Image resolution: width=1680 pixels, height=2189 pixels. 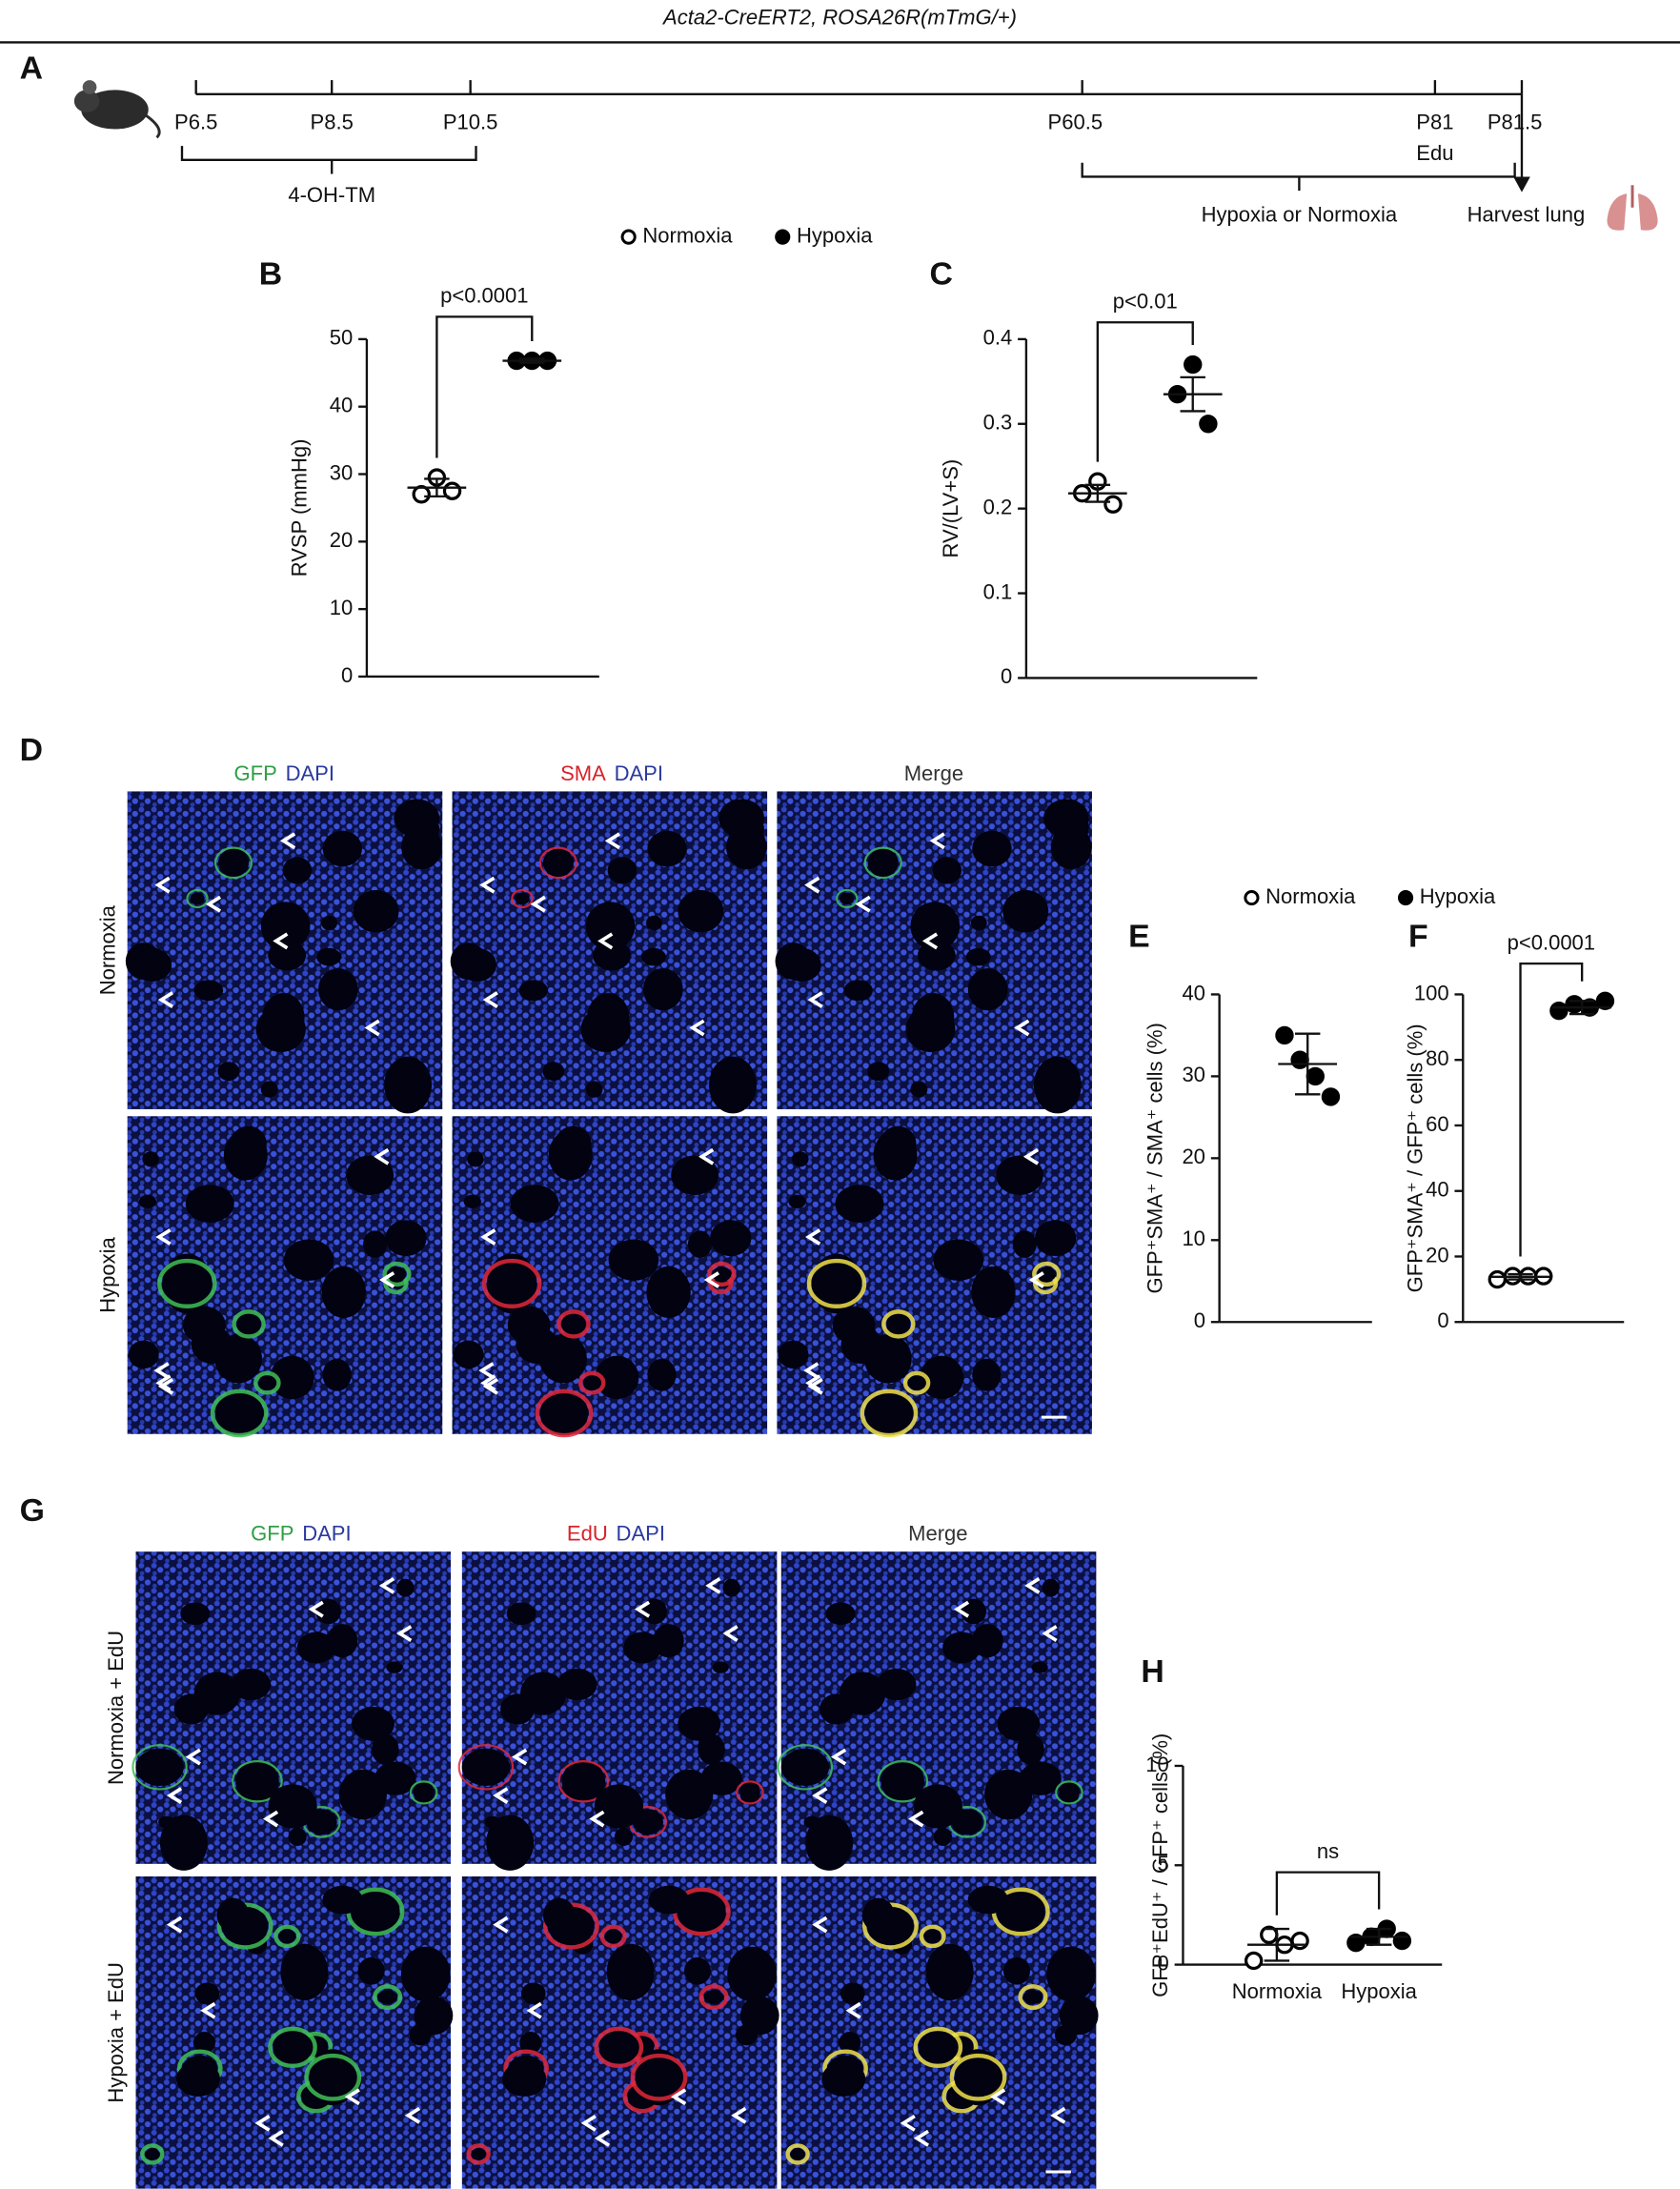 I want to click on y-tick-label: 40, so click(x=342, y=405).